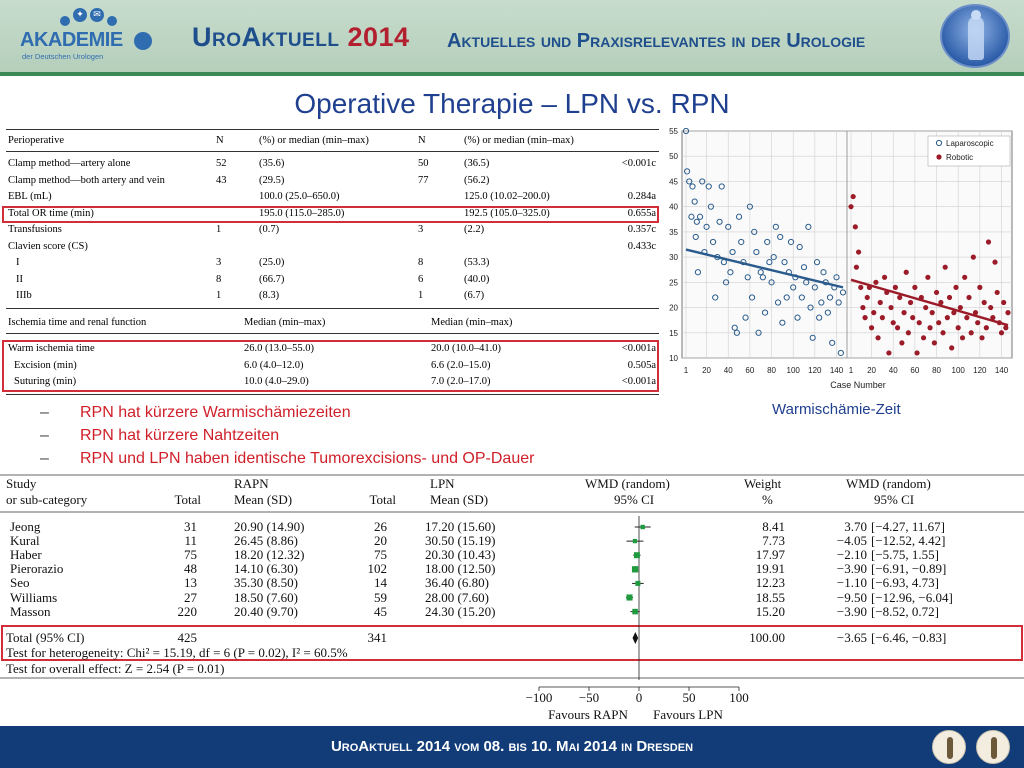  I want to click on conference-name: UroAktuell, so click(266, 37).